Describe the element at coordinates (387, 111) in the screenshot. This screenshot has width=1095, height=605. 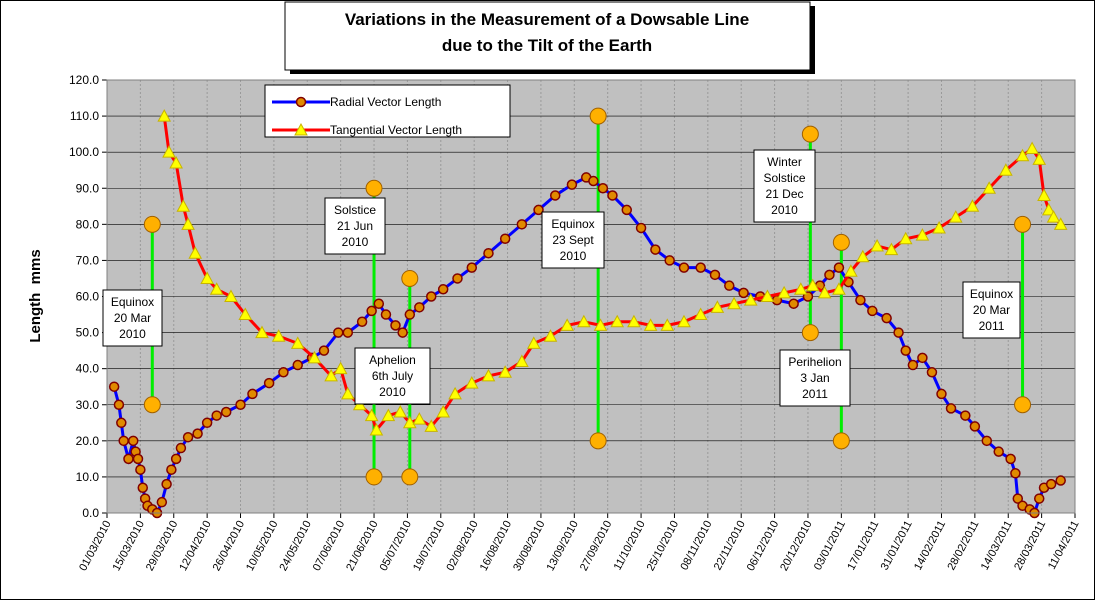
I see `legend-frame` at that location.